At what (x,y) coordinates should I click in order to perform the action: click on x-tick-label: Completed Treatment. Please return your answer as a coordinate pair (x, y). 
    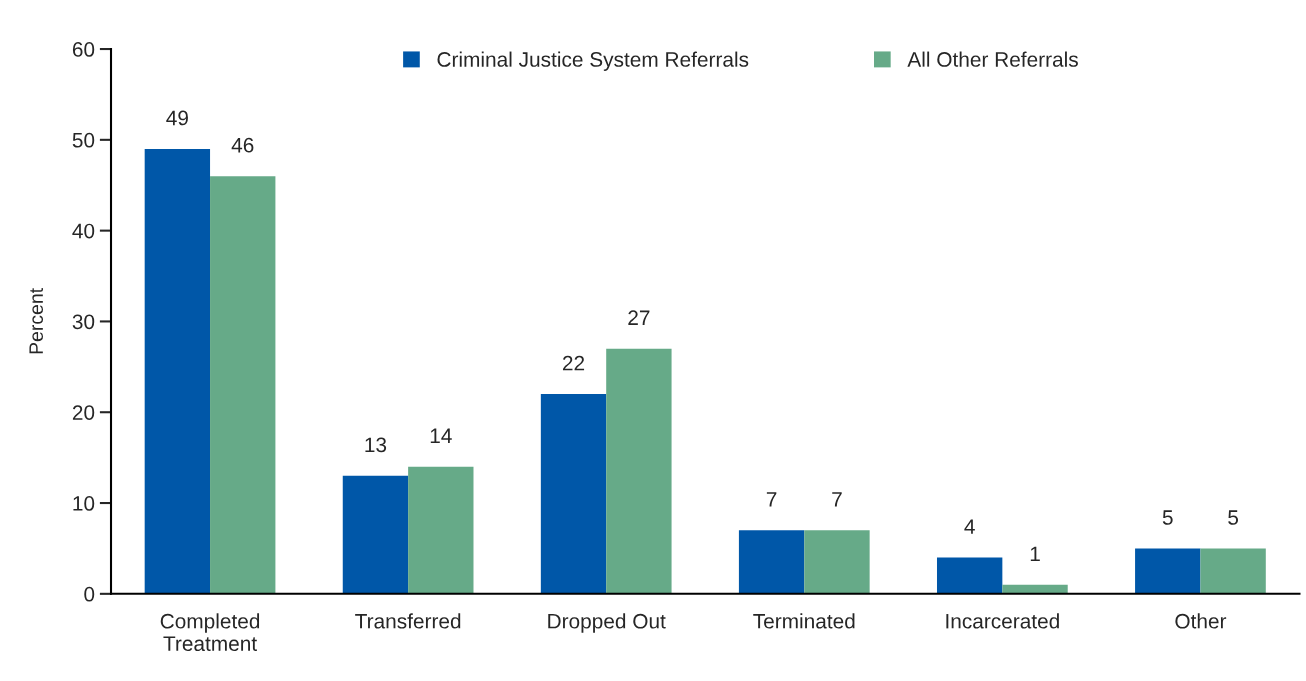
    Looking at the image, I should click on (210, 632).